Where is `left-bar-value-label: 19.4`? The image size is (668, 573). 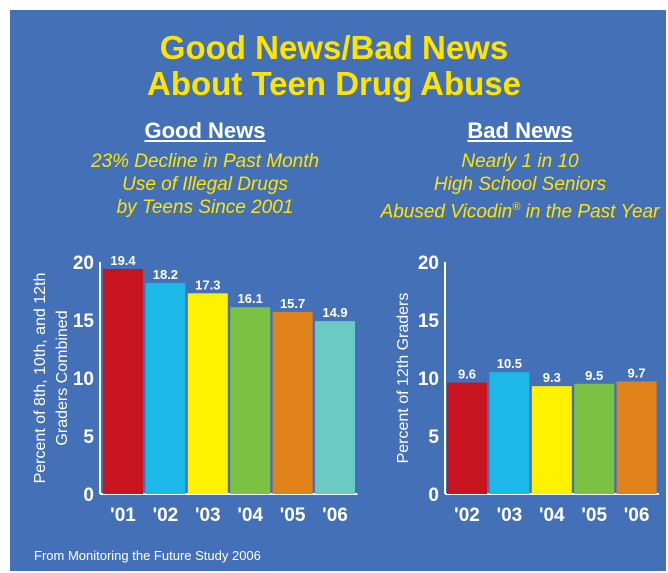 left-bar-value-label: 19.4 is located at coordinates (123, 260).